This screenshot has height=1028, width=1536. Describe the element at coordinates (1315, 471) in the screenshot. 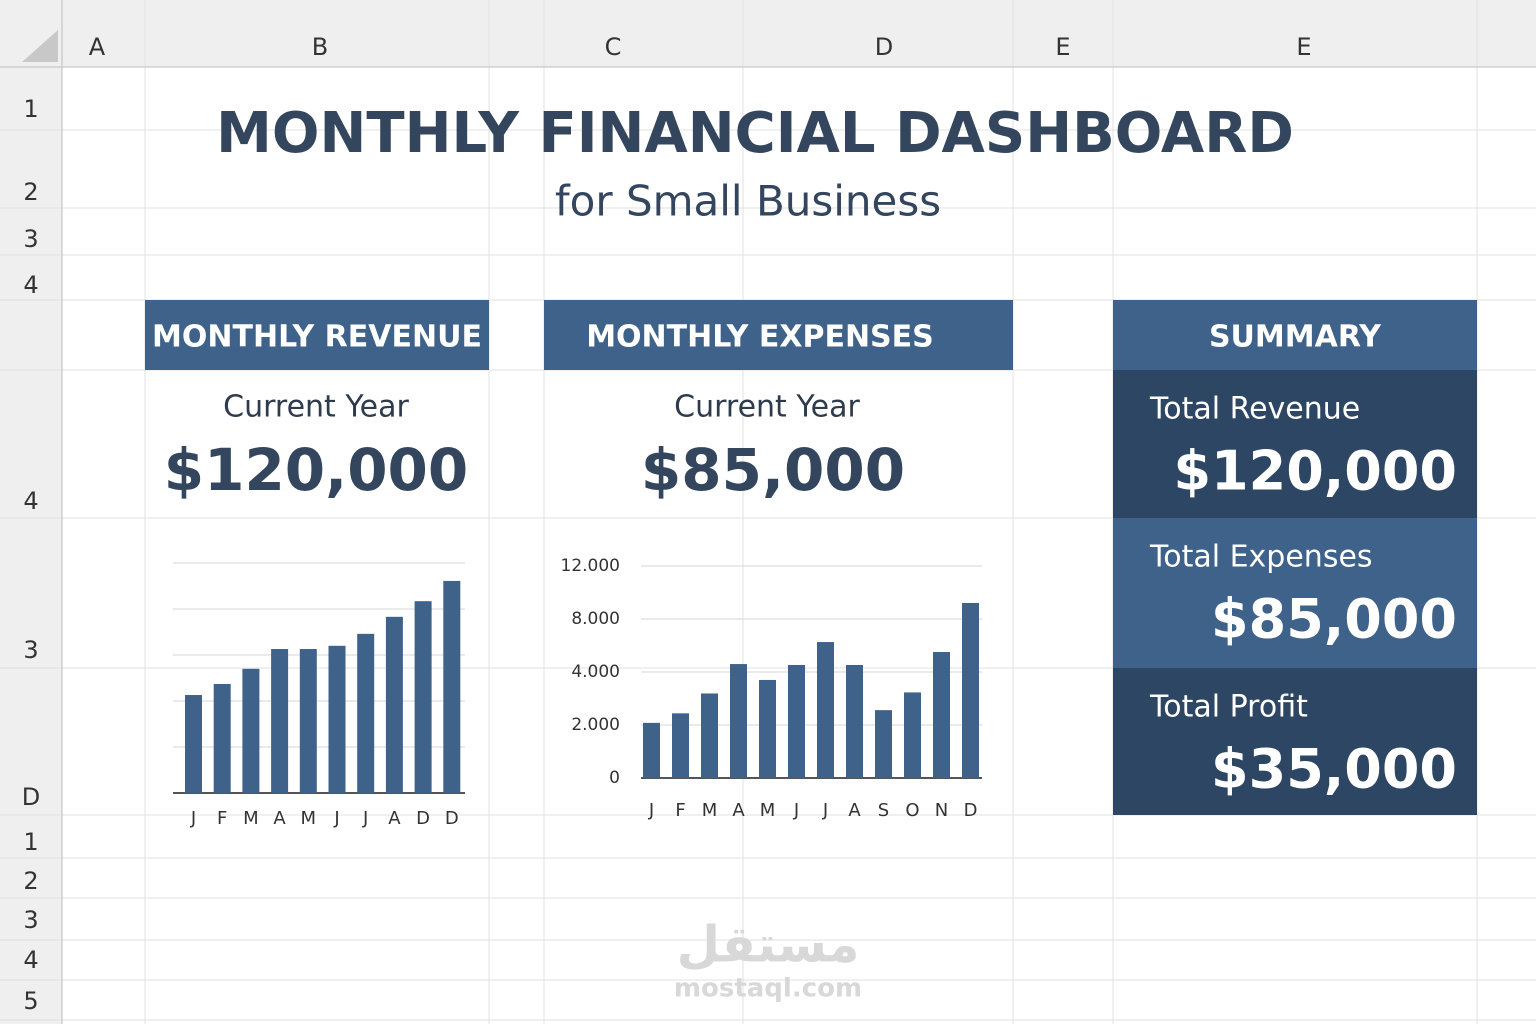

I see `summary-amount: $120,000` at that location.